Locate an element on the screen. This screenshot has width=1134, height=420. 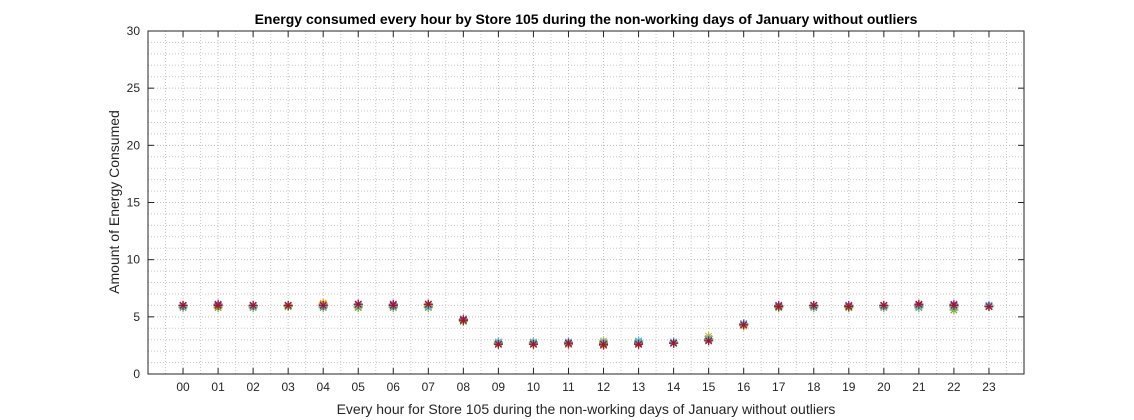
x-tick-label: 23 is located at coordinates (989, 387).